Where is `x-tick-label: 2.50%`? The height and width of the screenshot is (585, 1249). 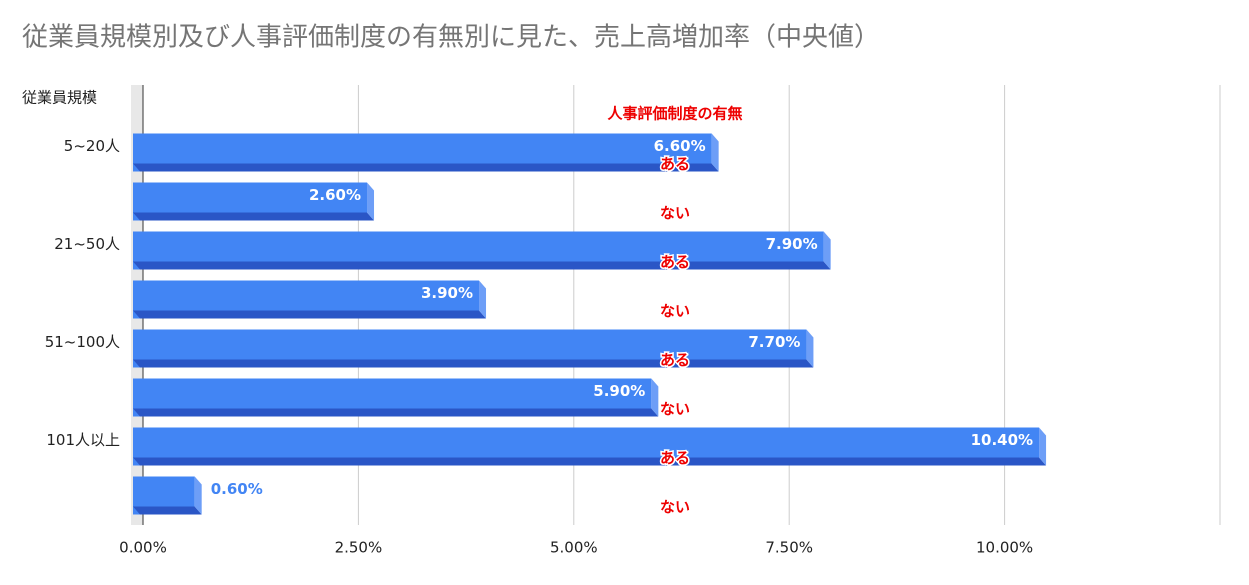 x-tick-label: 2.50% is located at coordinates (359, 548).